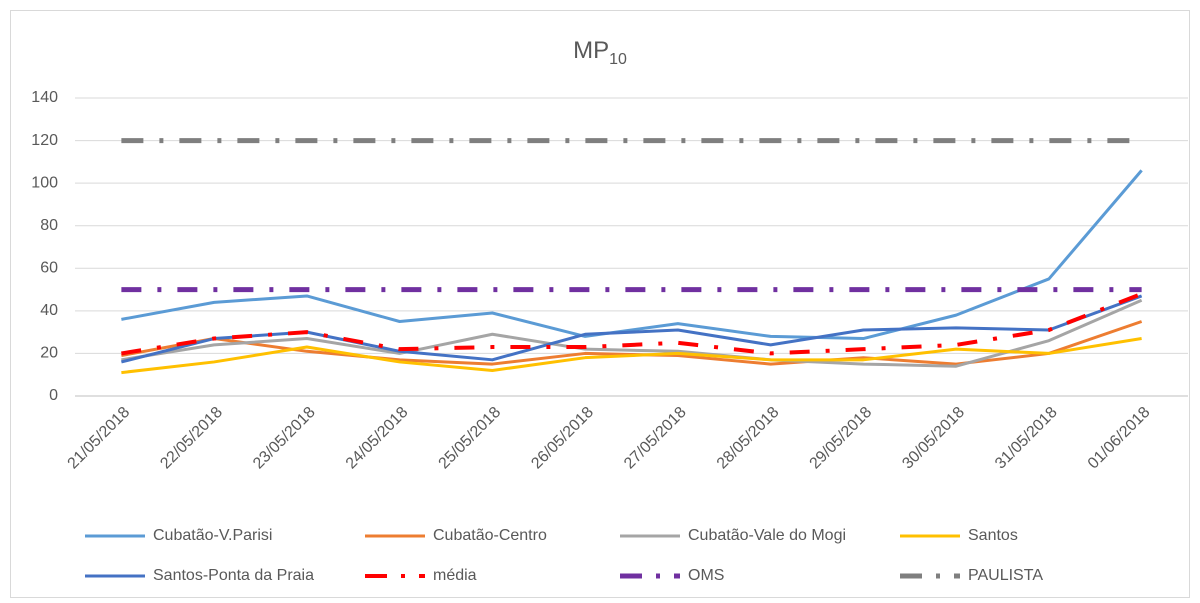 The width and height of the screenshot is (1200, 603). I want to click on legend-label: Santos-Ponta da Praia, so click(233, 575).